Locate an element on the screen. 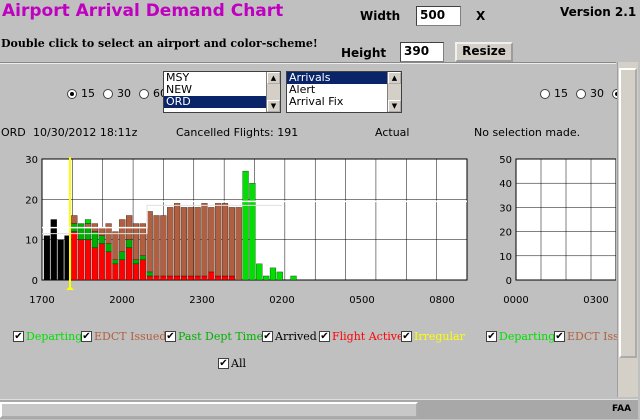 The height and width of the screenshot is (420, 640). legend-label: Past Dept Time is located at coordinates (221, 336).